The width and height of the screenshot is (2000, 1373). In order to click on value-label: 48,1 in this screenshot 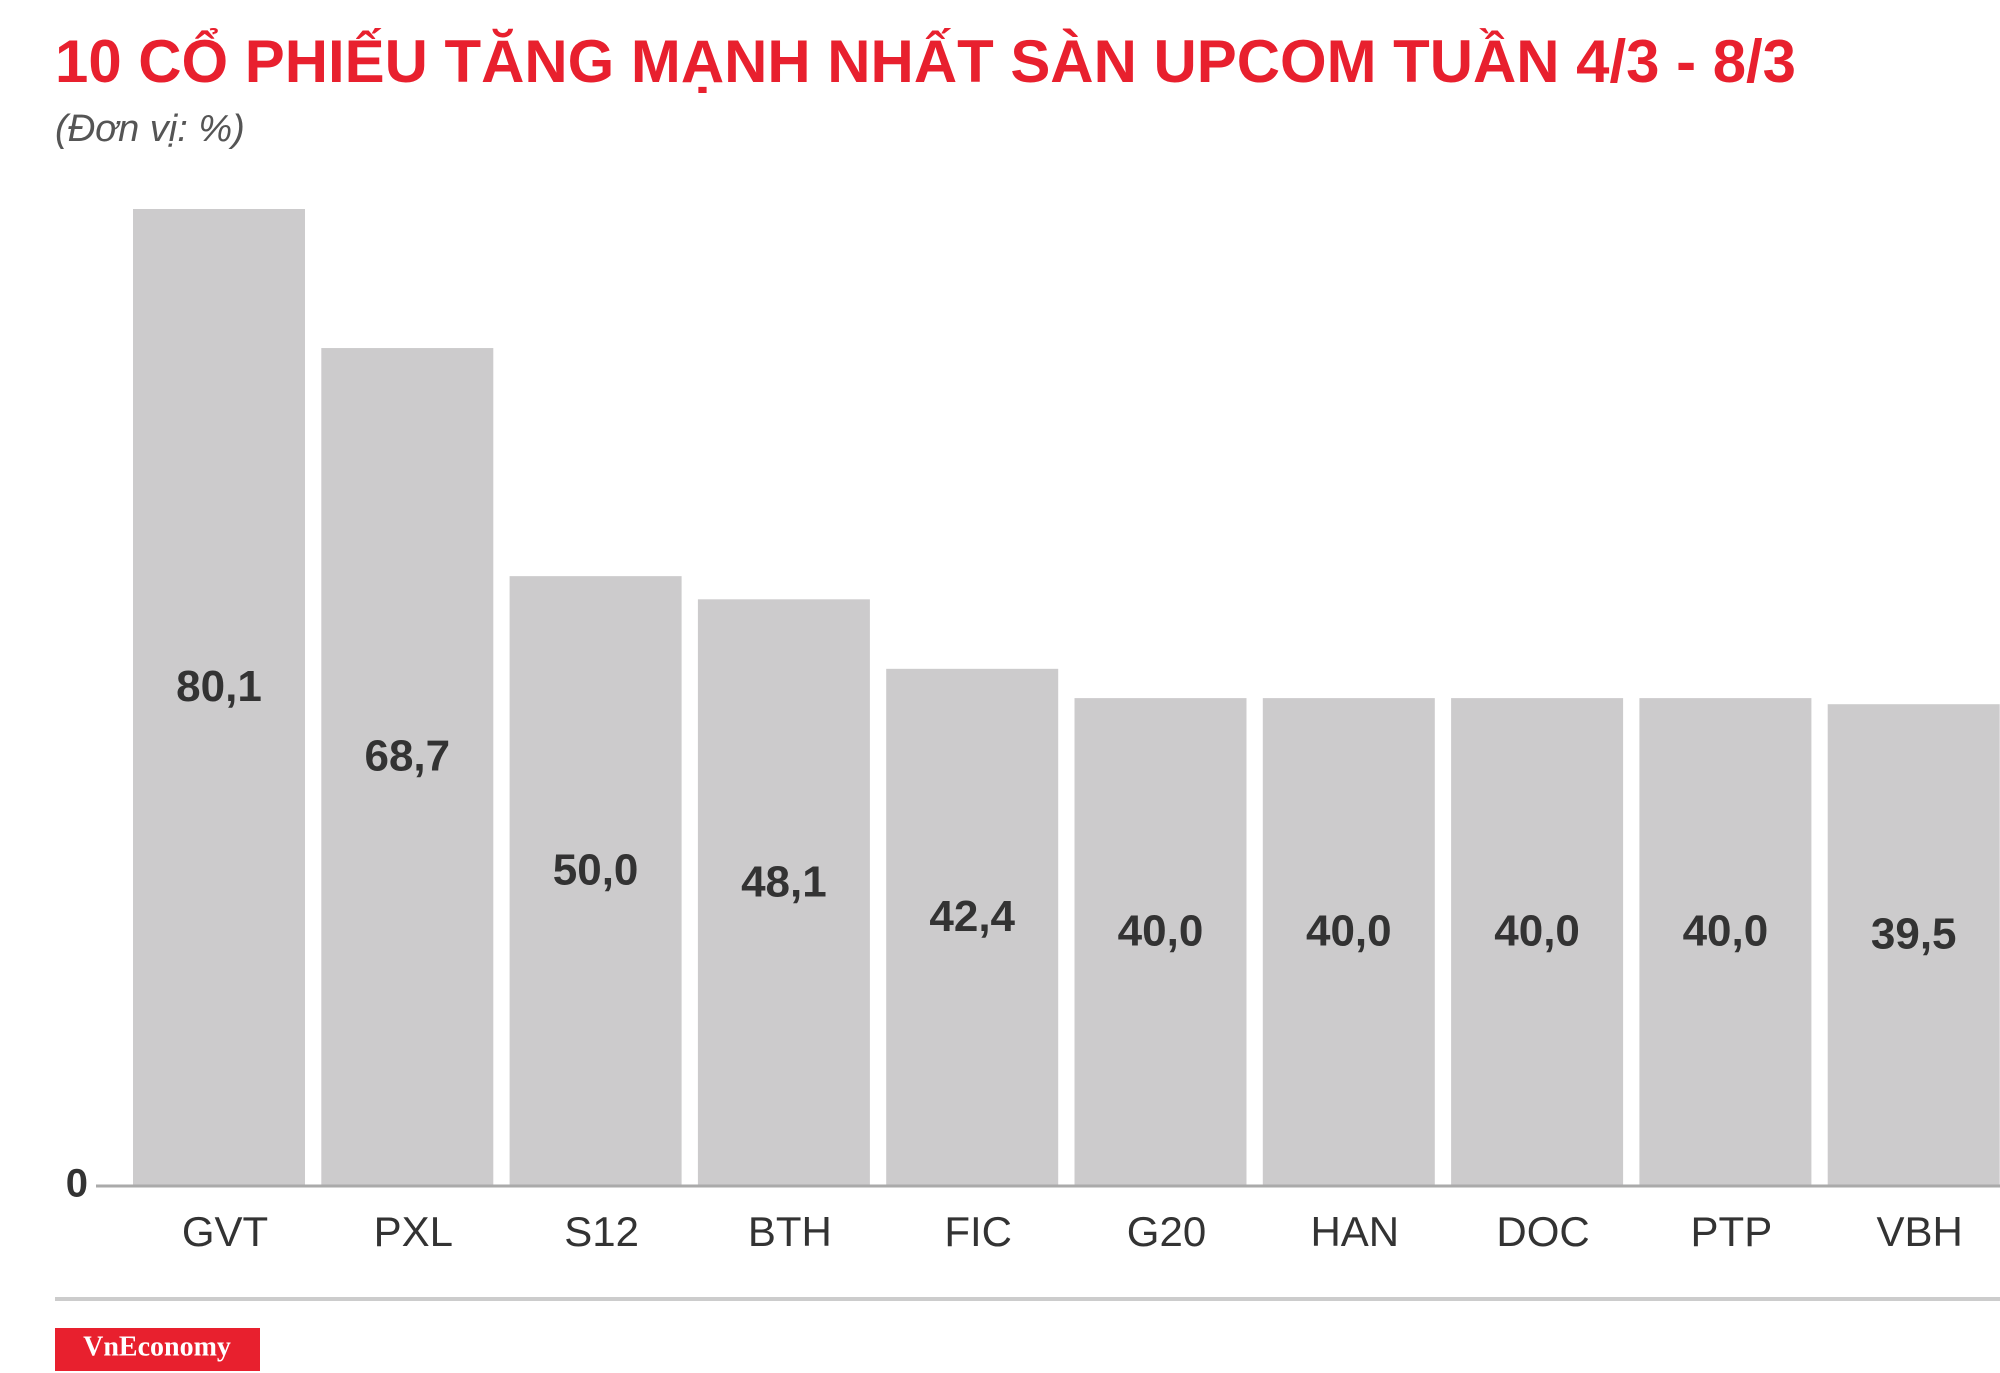, I will do `click(784, 881)`.